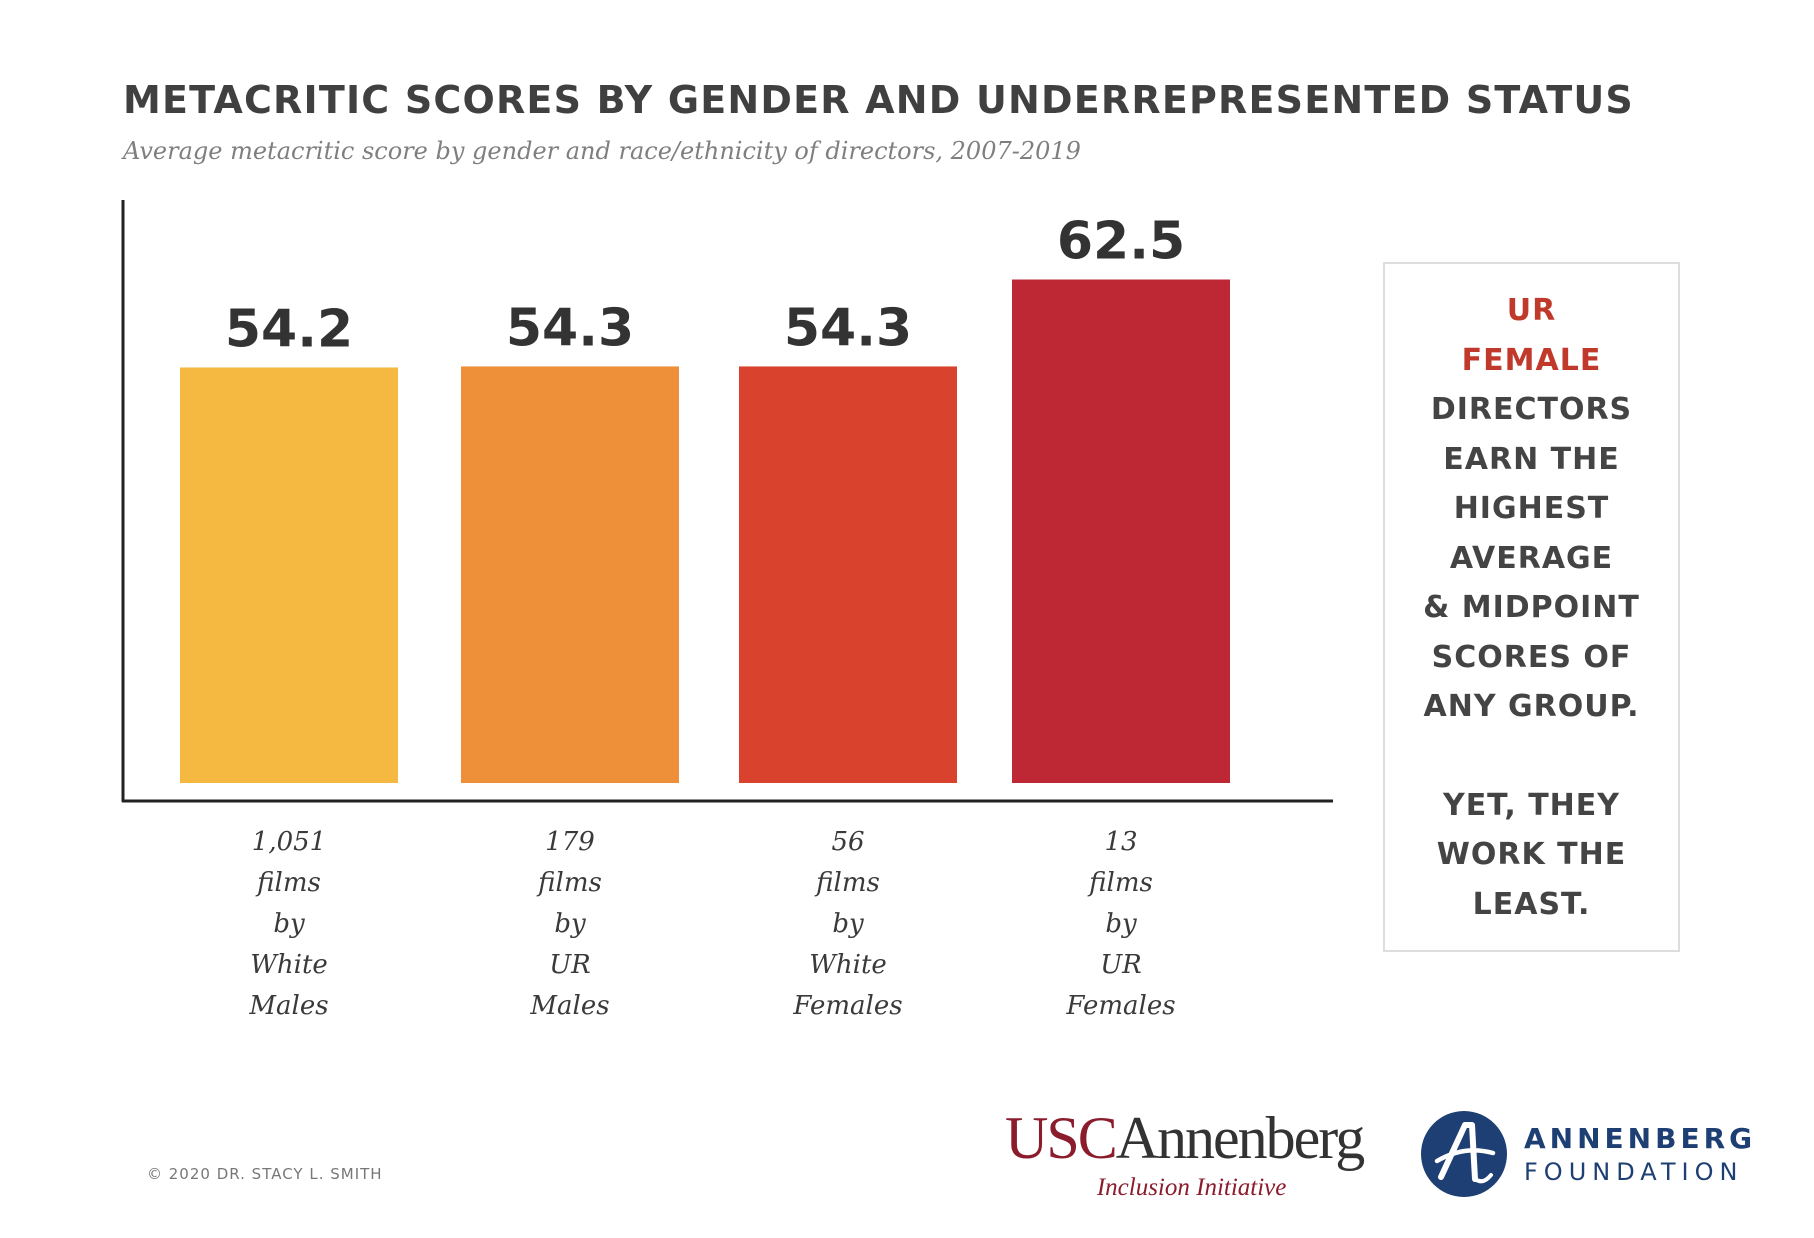 Image resolution: width=1814 pixels, height=1238 pixels. What do you see at coordinates (1531, 508) in the screenshot?
I see `callout-line: HIGHEST` at bounding box center [1531, 508].